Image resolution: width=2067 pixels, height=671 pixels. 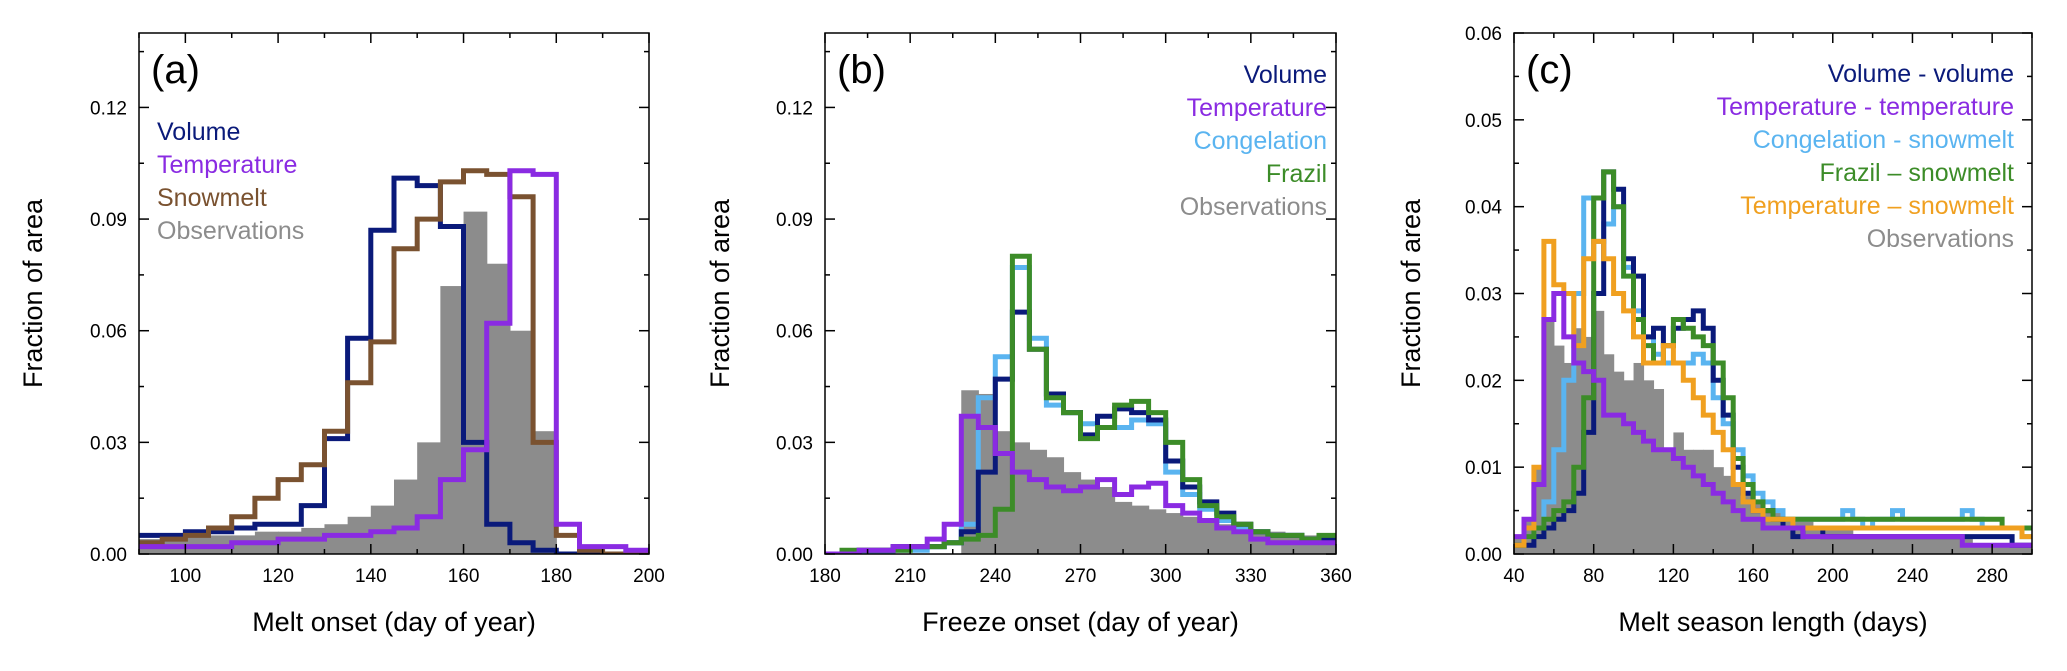 What do you see at coordinates (1166, 576) in the screenshot?
I see `x-tick-label: 300` at bounding box center [1166, 576].